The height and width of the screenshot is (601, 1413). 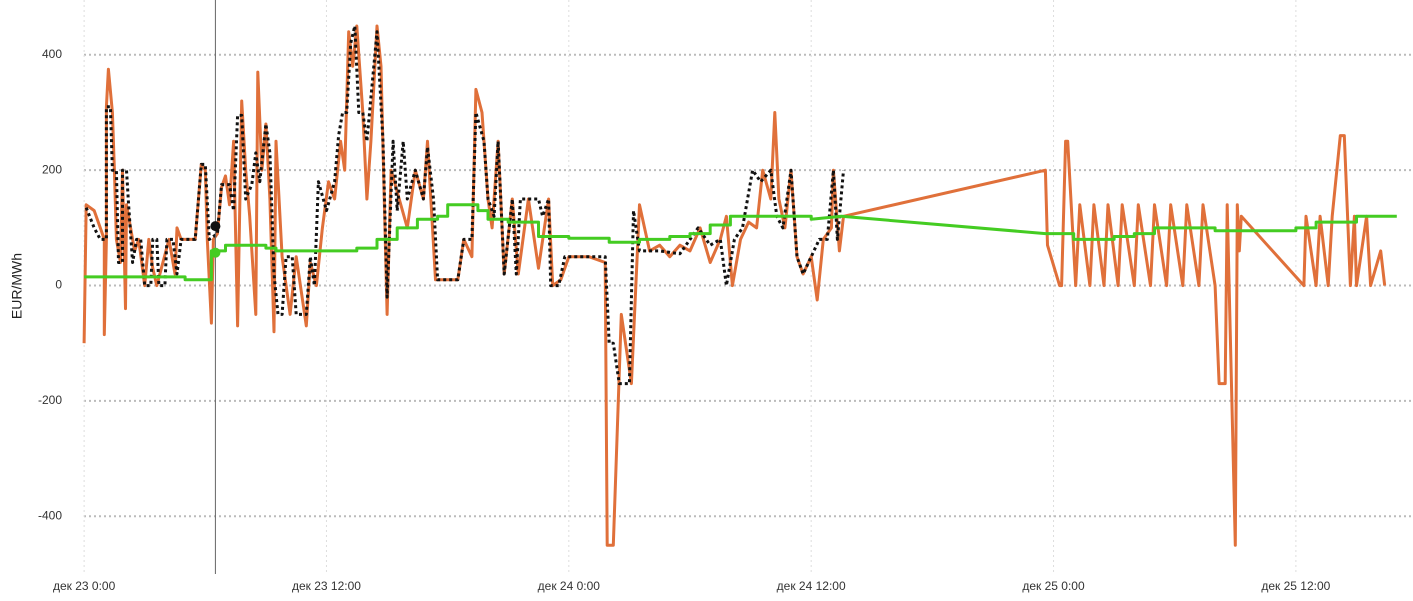 I want to click on x-tick-label: дек 23 0:00, so click(x=84, y=586).